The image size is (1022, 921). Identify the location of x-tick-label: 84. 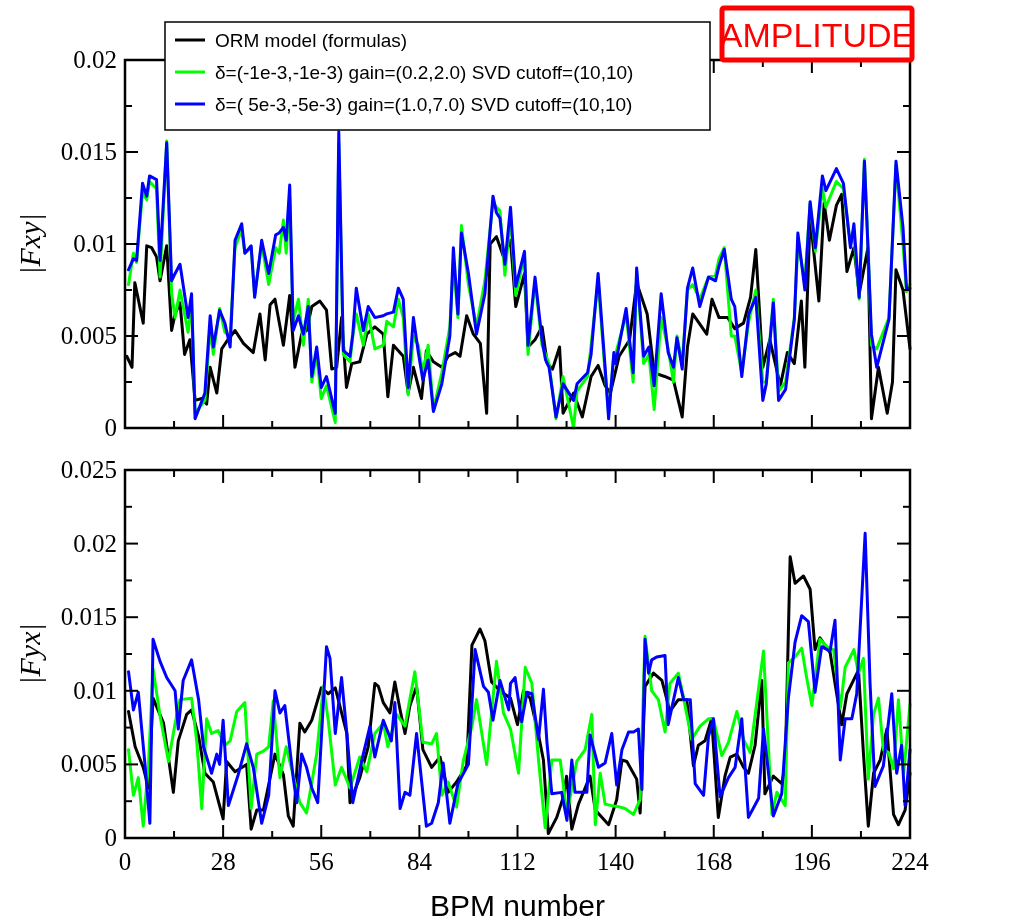
(419, 861).